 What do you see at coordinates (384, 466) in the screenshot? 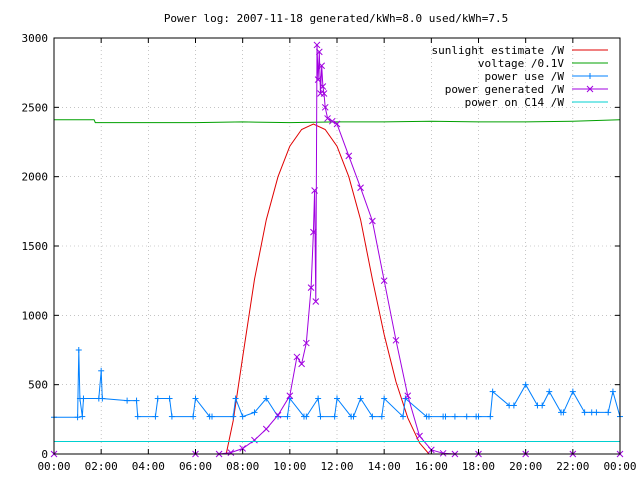
I see `x-tick-label: 14:00` at bounding box center [384, 466].